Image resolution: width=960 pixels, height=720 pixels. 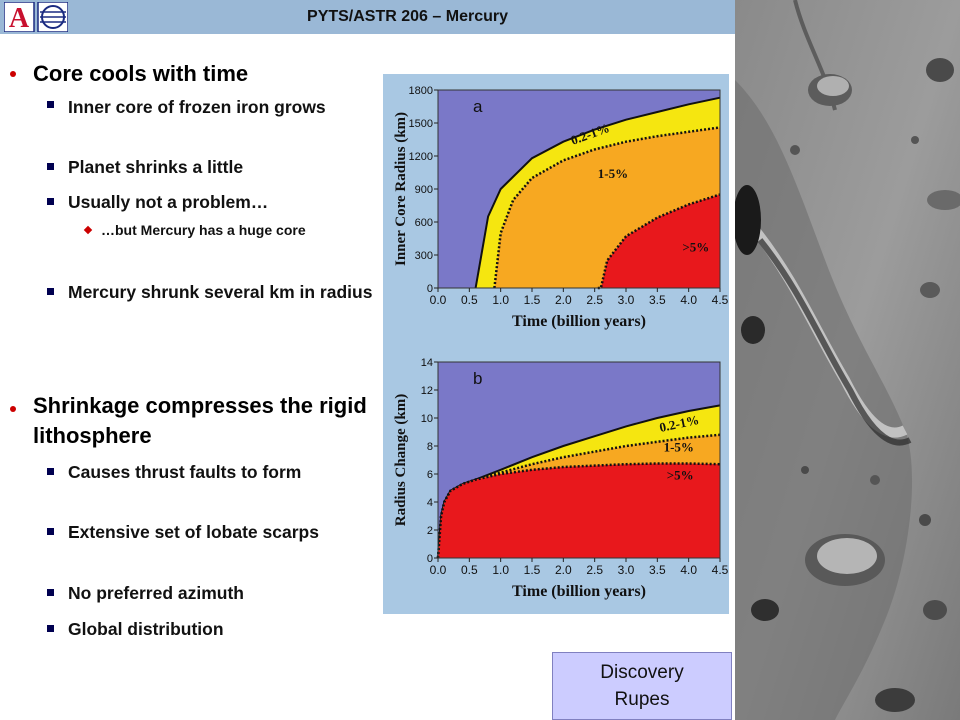 What do you see at coordinates (430, 531) in the screenshot?
I see `y-tick-label: 2` at bounding box center [430, 531].